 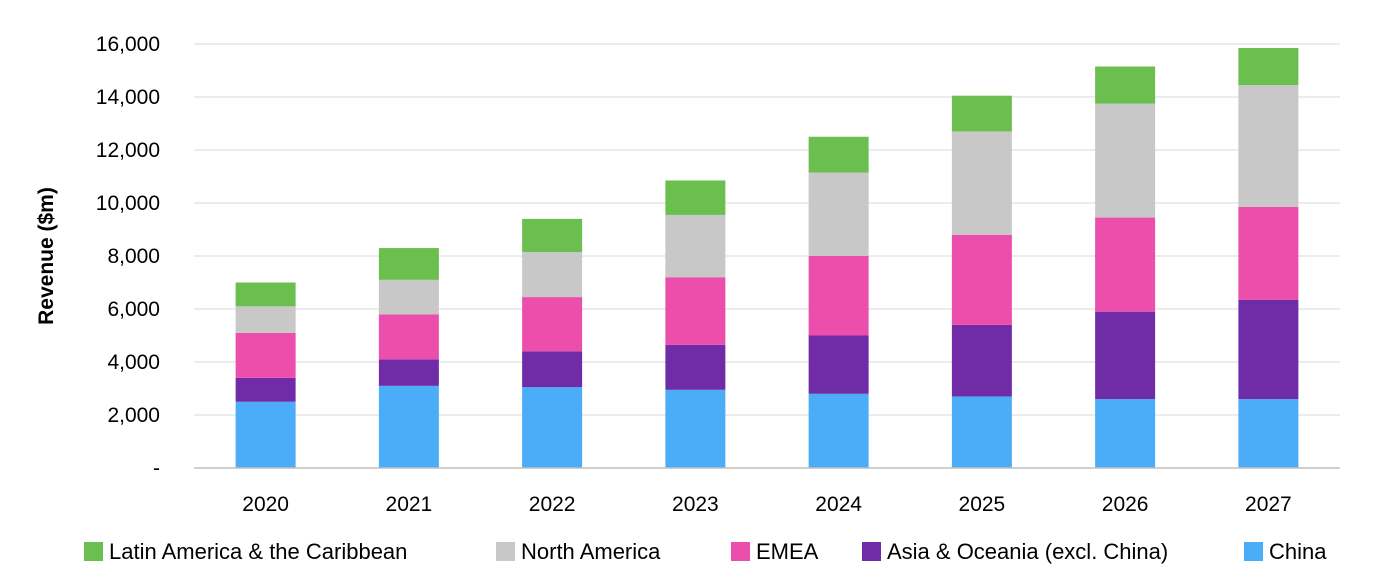 What do you see at coordinates (128, 150) in the screenshot?
I see `y-tick-label: 12,000` at bounding box center [128, 150].